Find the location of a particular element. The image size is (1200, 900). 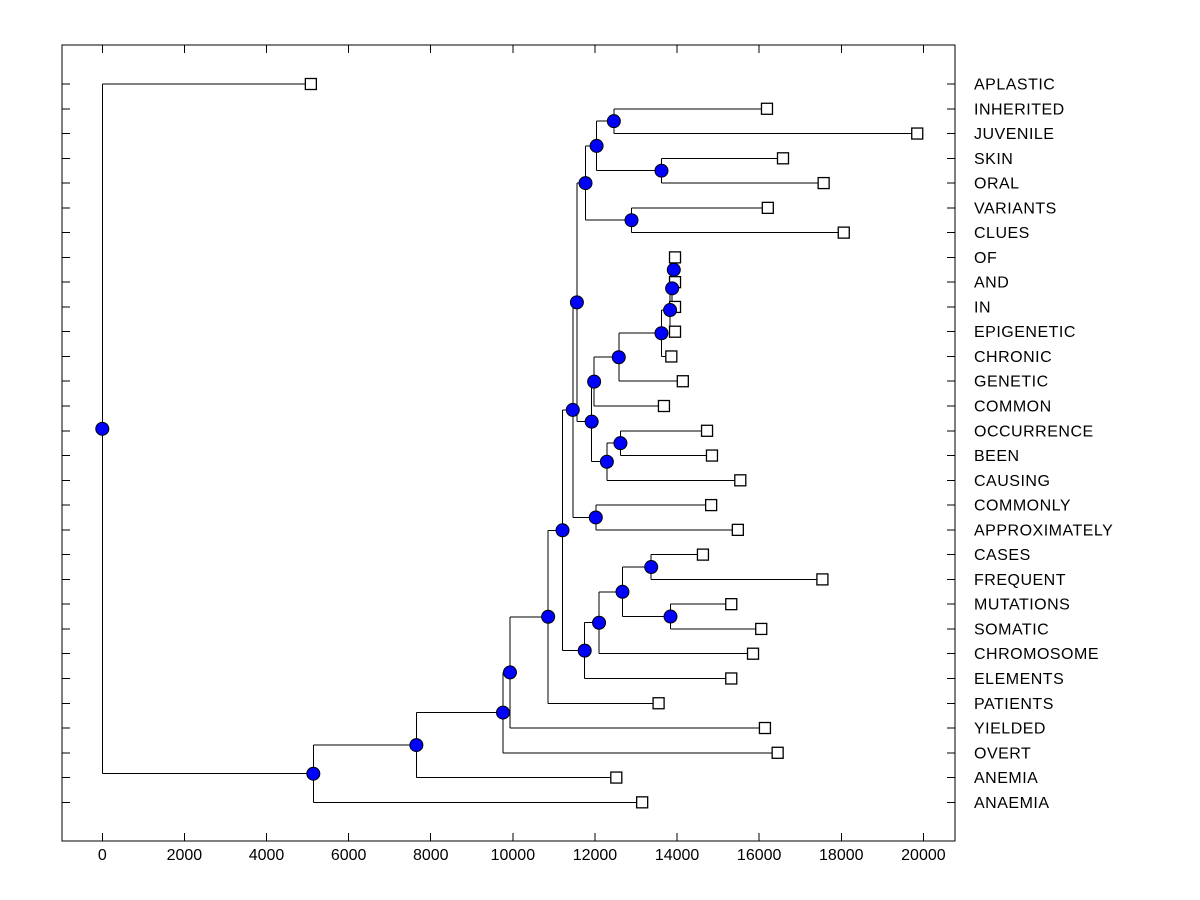

leaf-label: ORAL is located at coordinates (997, 184).